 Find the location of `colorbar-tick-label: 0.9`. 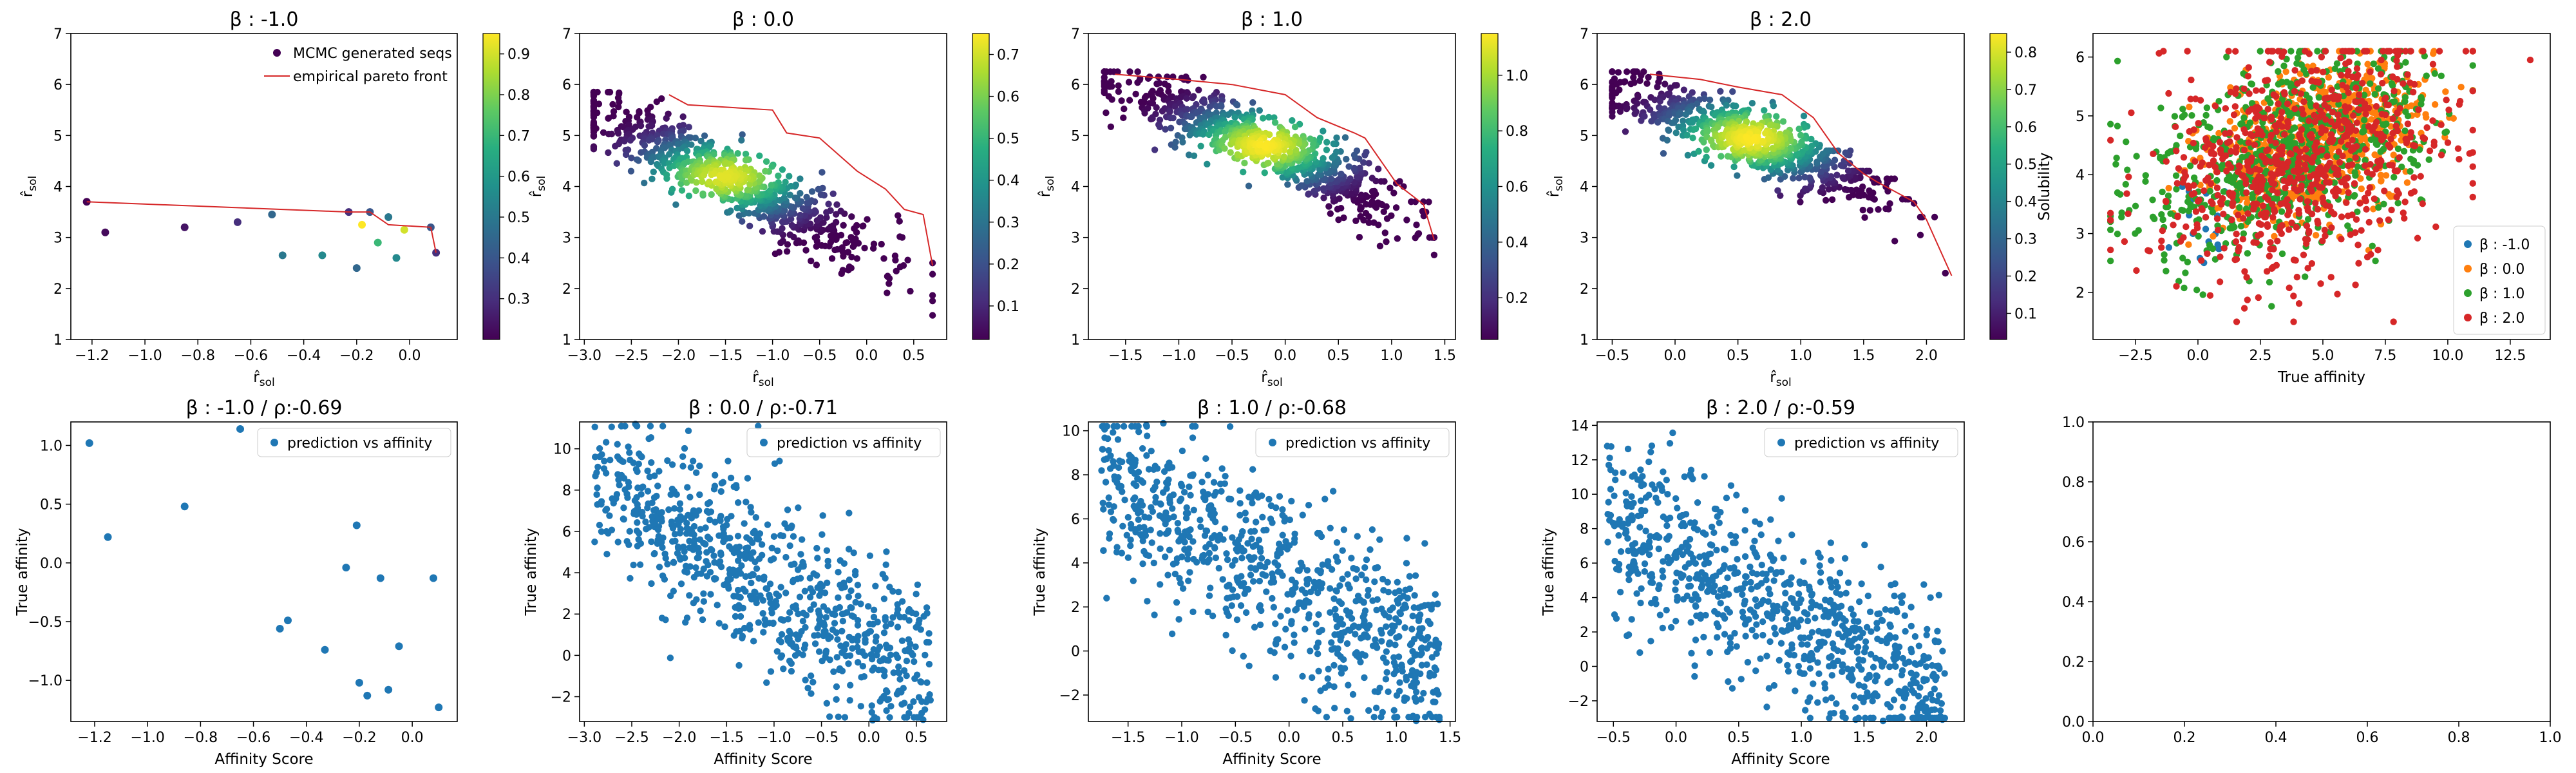

colorbar-tick-label: 0.9 is located at coordinates (518, 55).